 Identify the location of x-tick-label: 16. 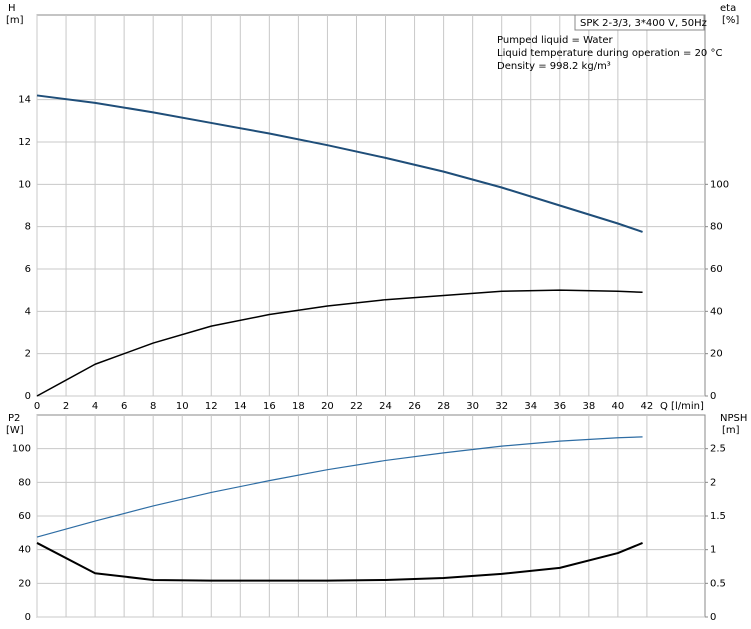
(269, 406).